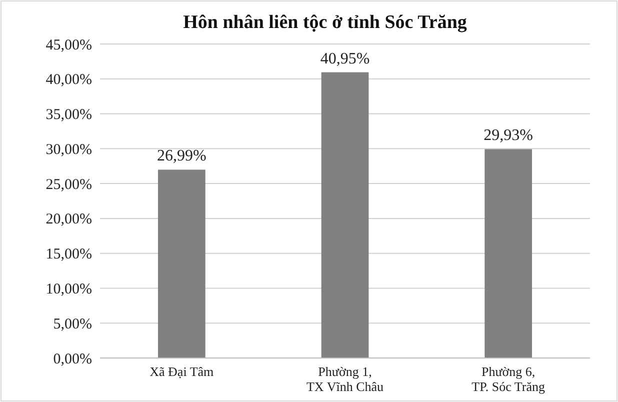 The height and width of the screenshot is (402, 618). What do you see at coordinates (69, 289) in the screenshot?
I see `y-tick-label: 10,00%` at bounding box center [69, 289].